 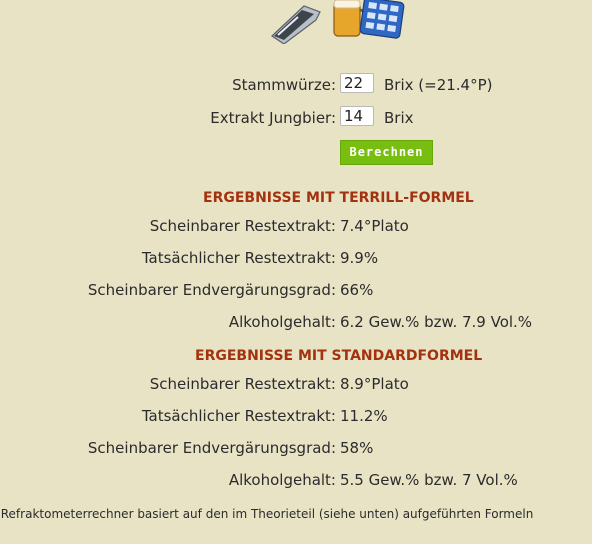 I want to click on result-value: 66%, so click(x=357, y=290).